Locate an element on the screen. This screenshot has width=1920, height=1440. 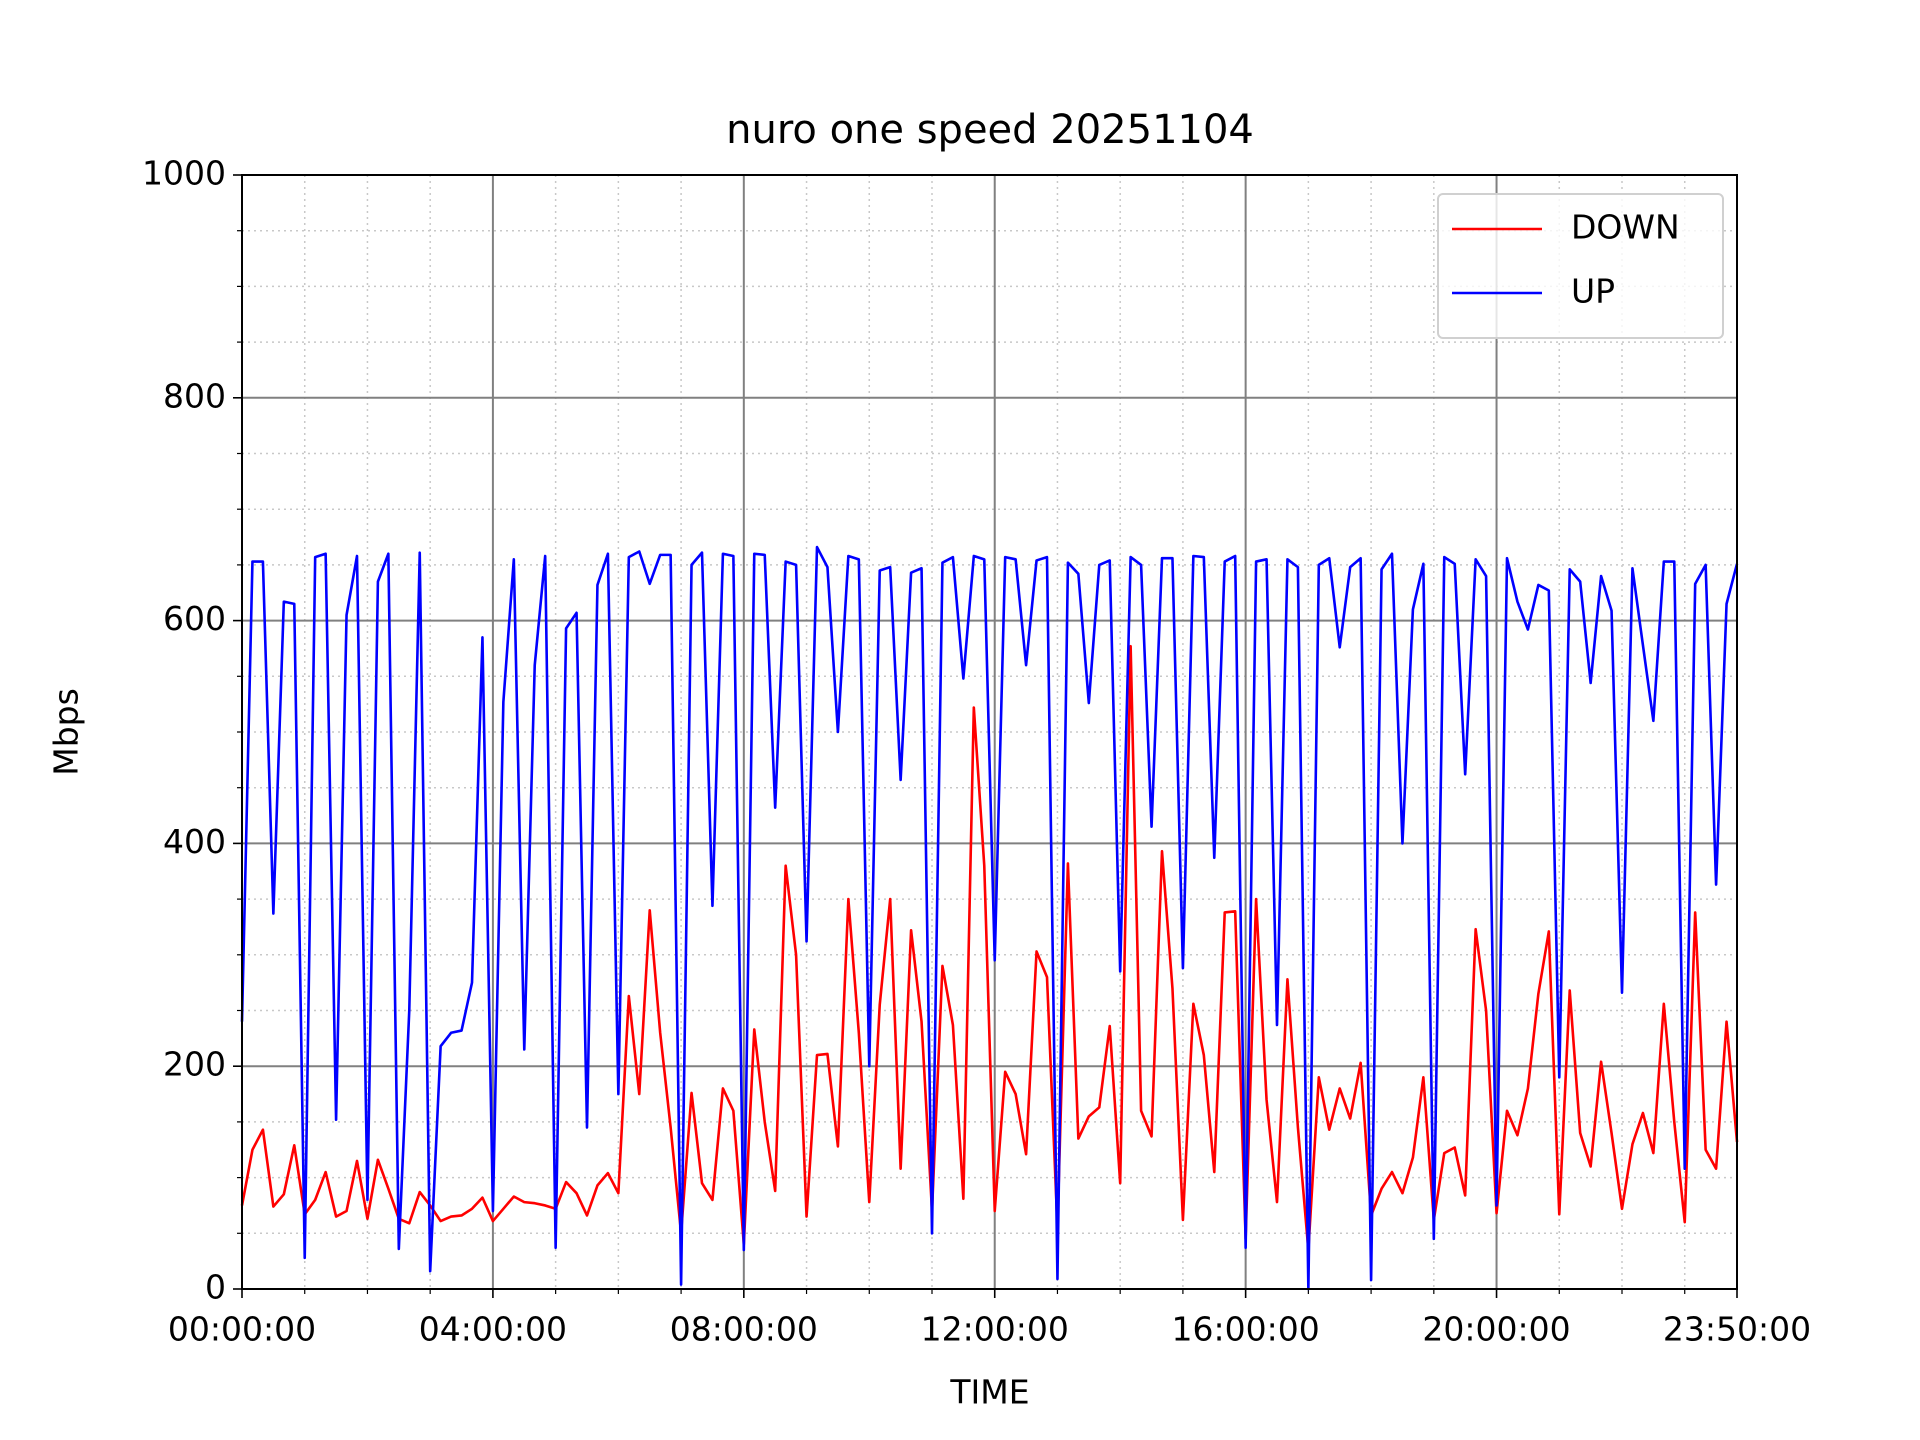
y-tick-label: 400 is located at coordinates (194, 841).